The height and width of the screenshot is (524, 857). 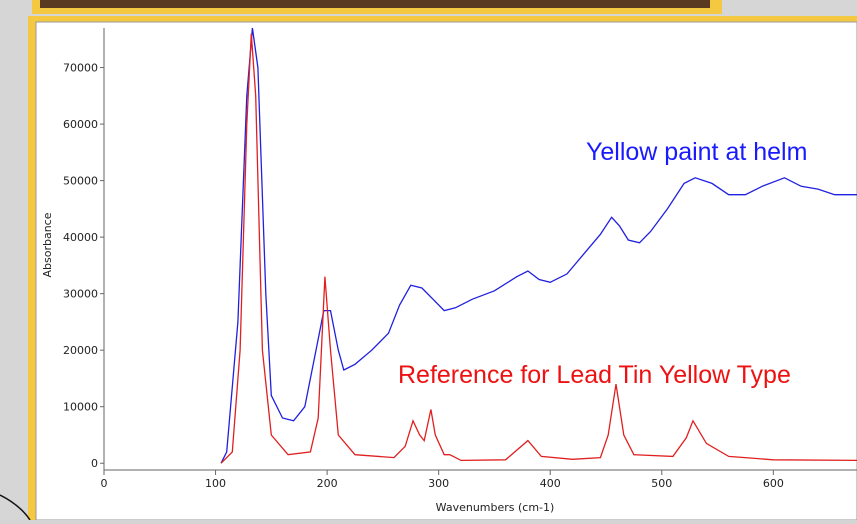 I want to click on y-tick-label: 0, so click(x=94, y=463).